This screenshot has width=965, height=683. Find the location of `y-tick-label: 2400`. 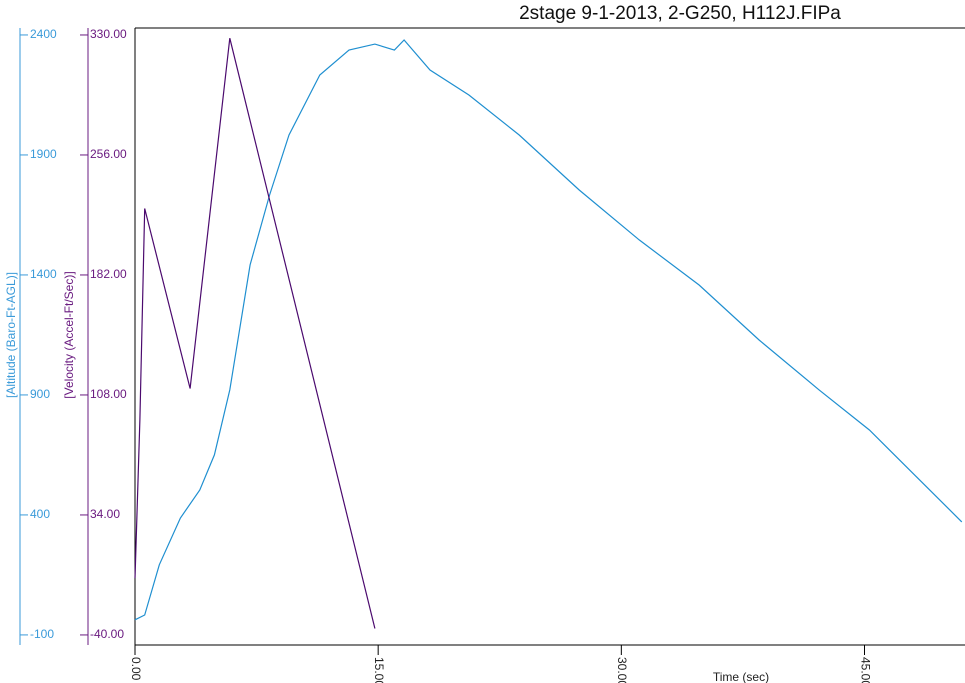

y-tick-label: 2400 is located at coordinates (43, 34).